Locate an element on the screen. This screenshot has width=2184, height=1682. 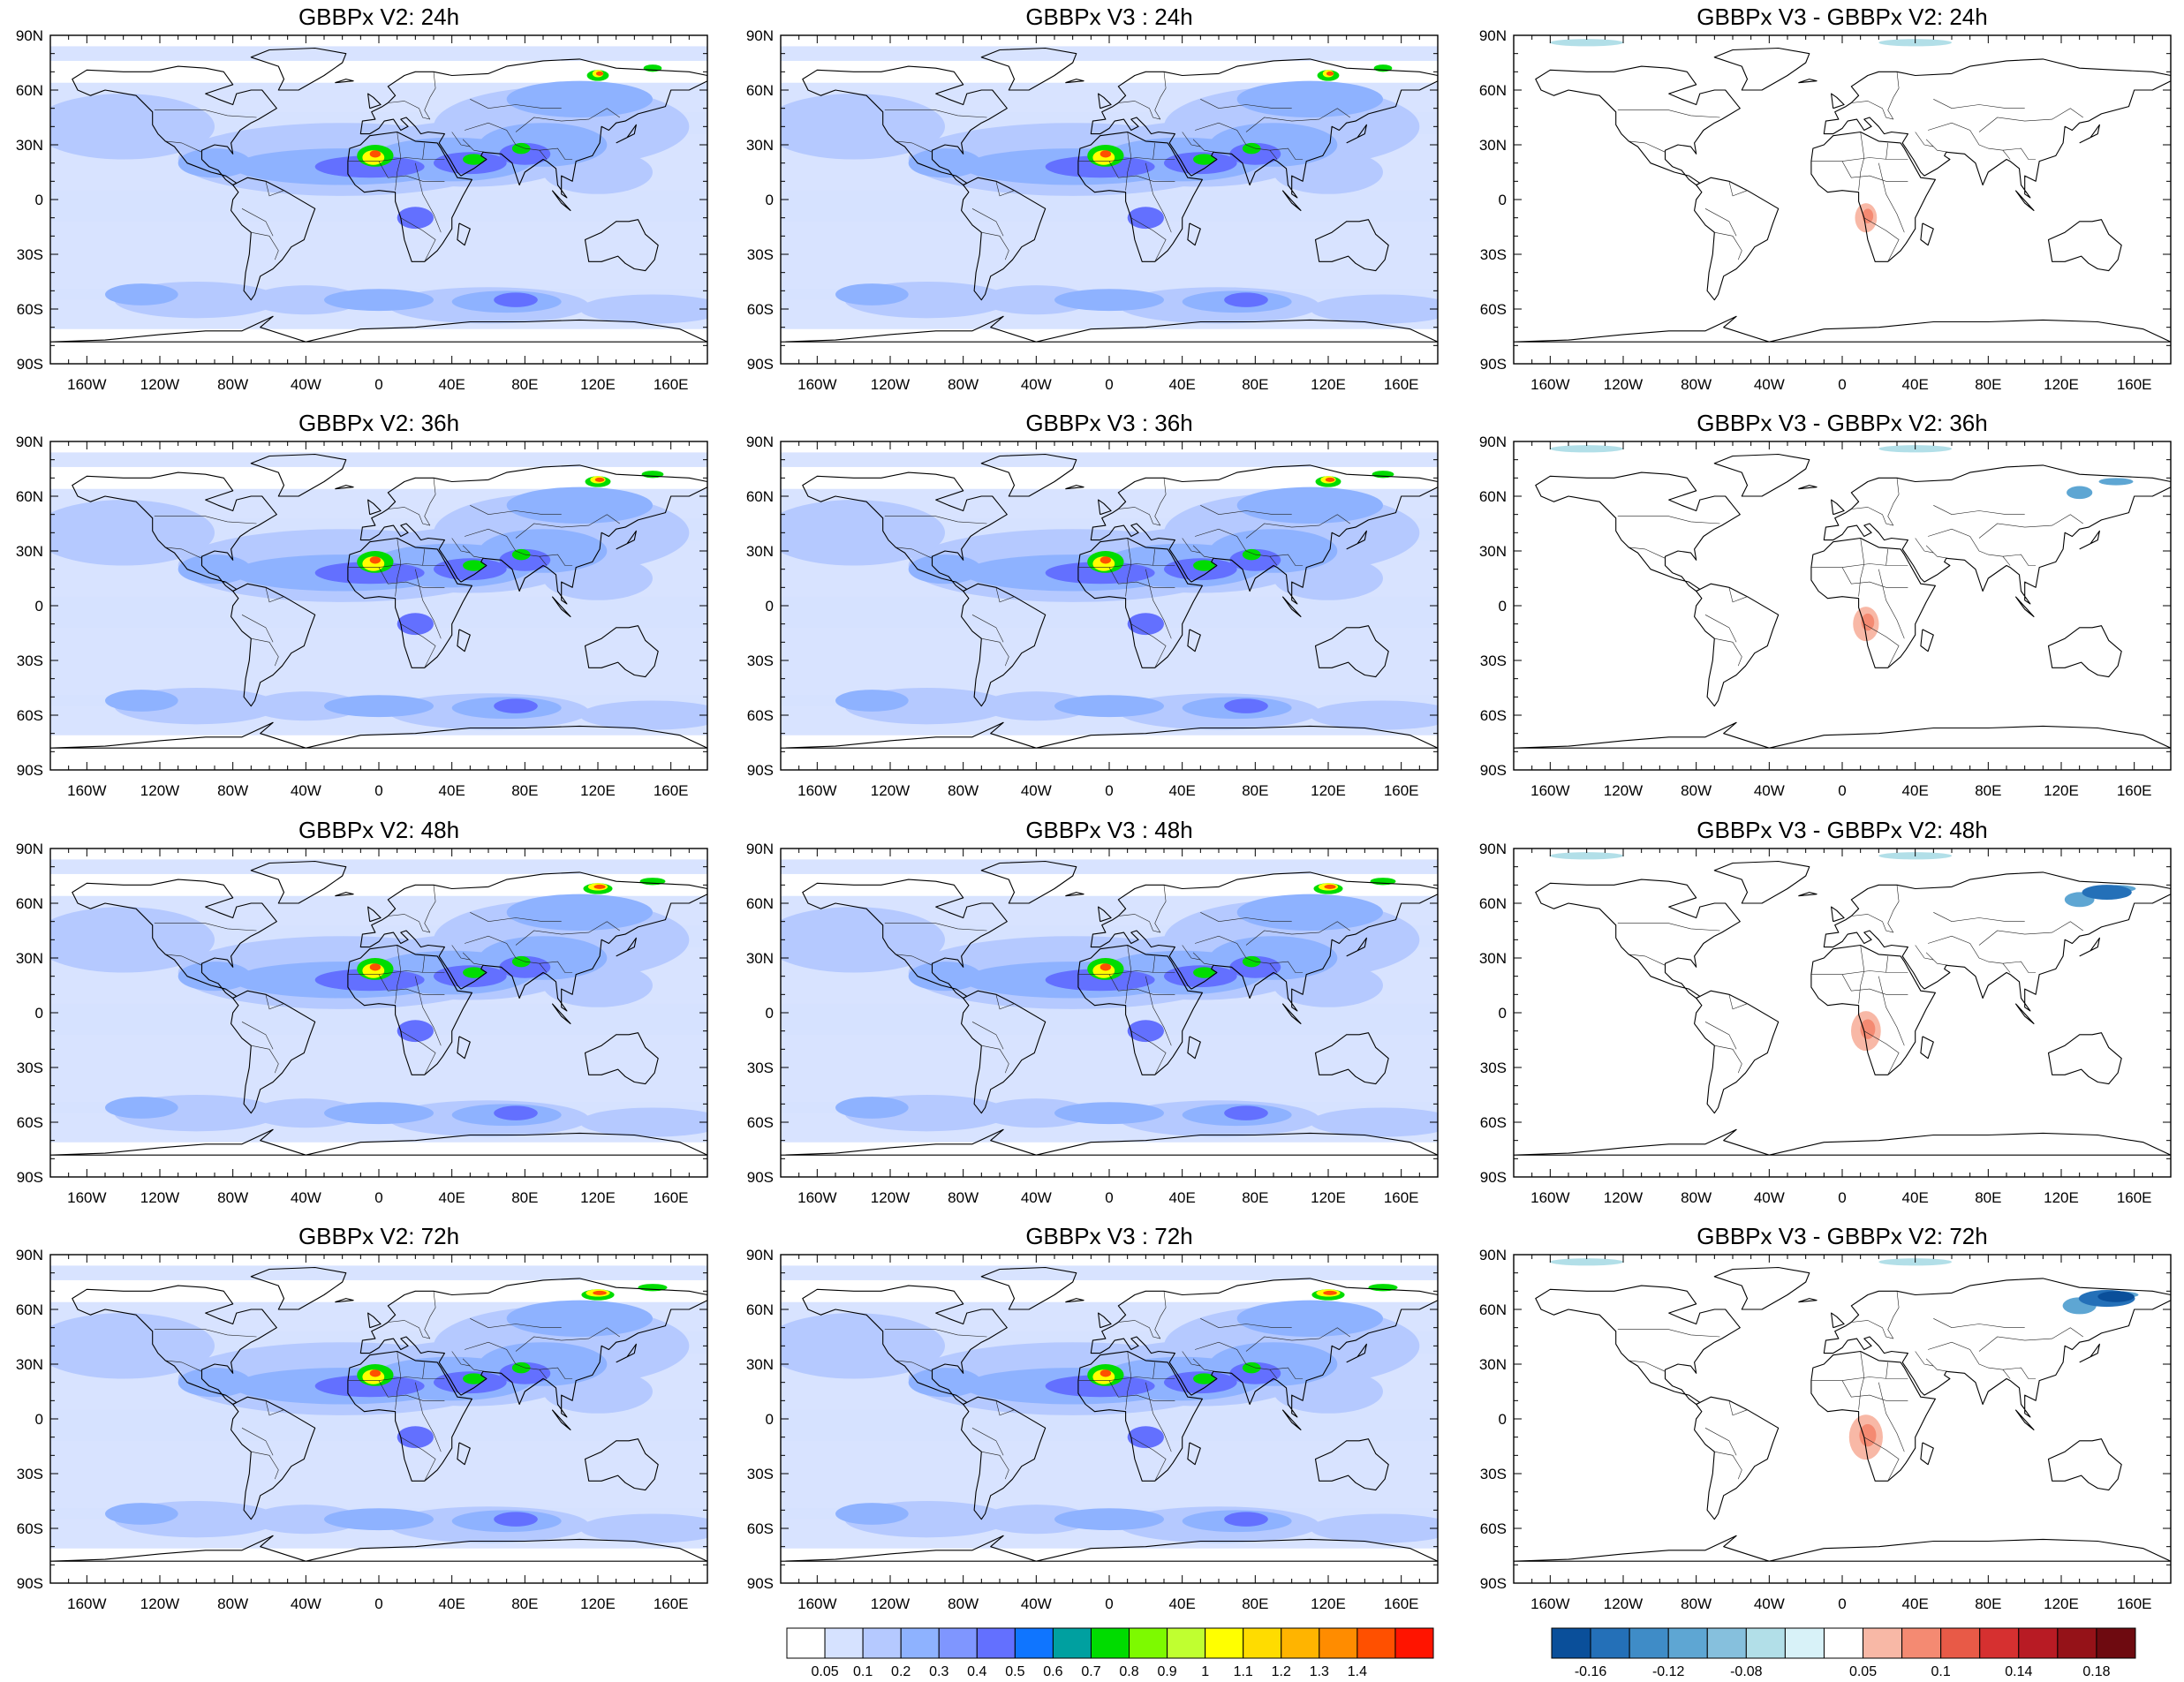
panel-title: GBBPx V3 - GBBPx V2: 48h is located at coordinates (1842, 830).